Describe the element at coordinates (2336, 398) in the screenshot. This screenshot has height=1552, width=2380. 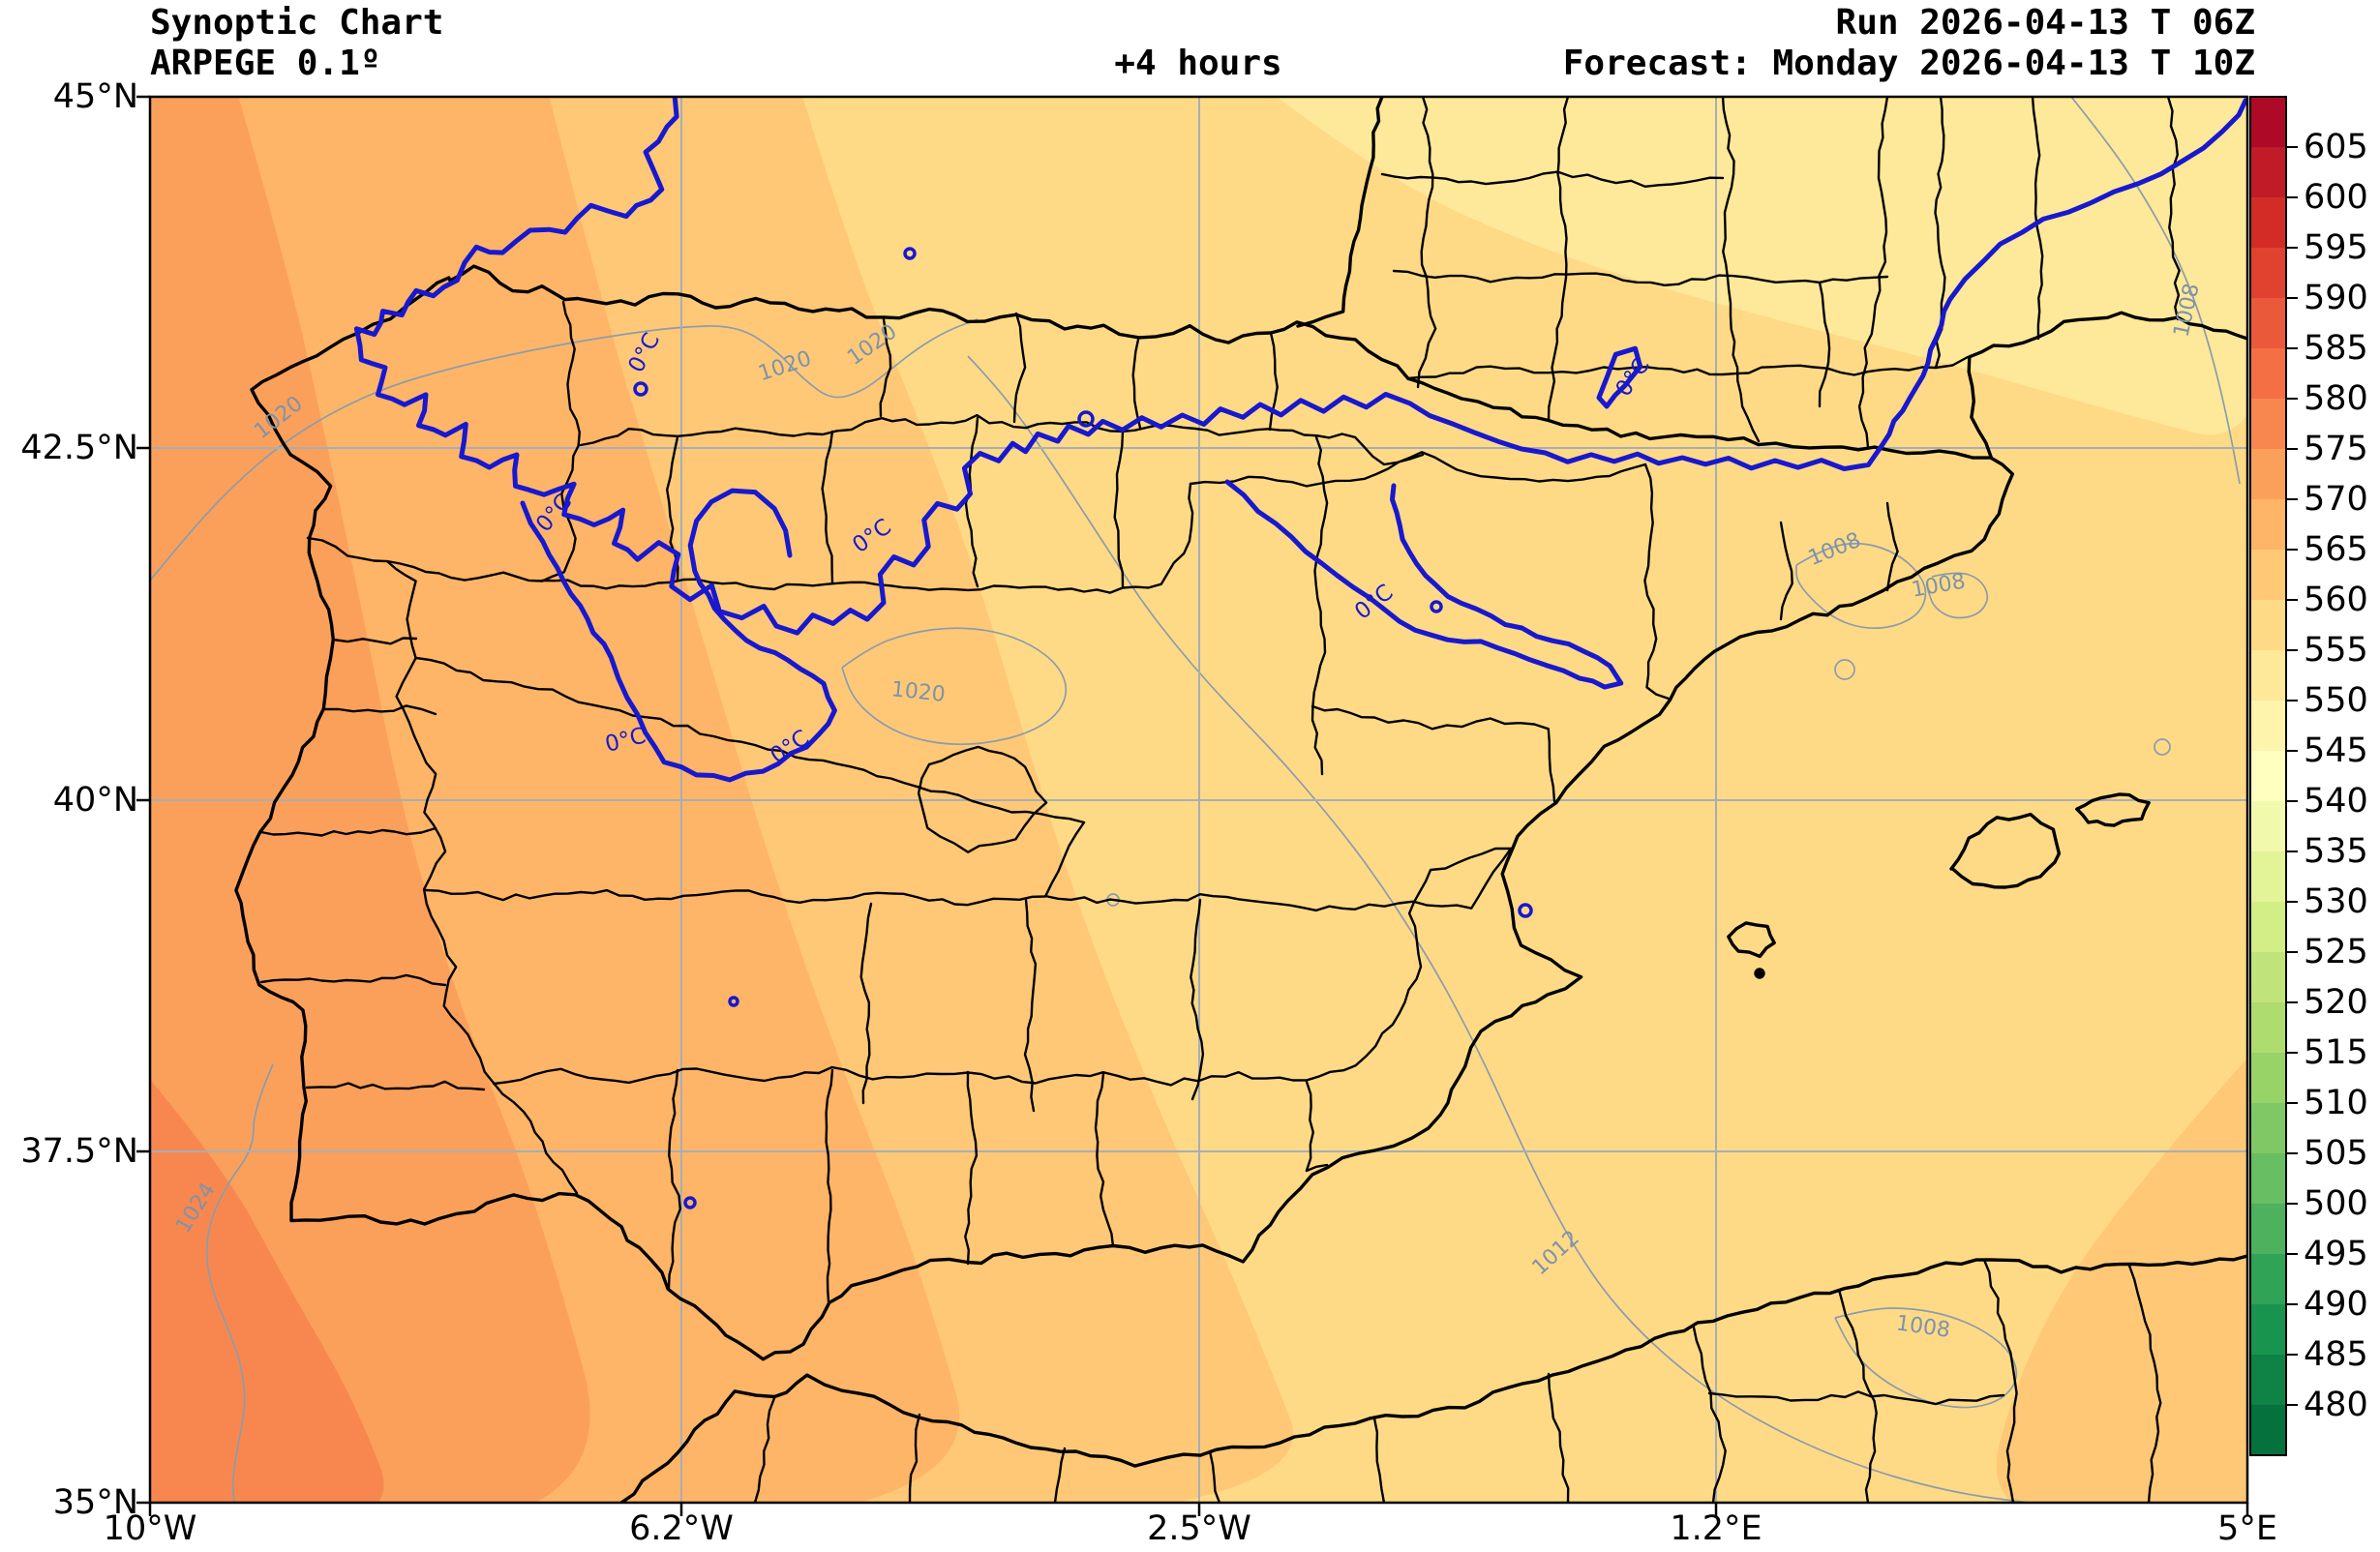
I see `colorbar-tick-label: 580` at that location.